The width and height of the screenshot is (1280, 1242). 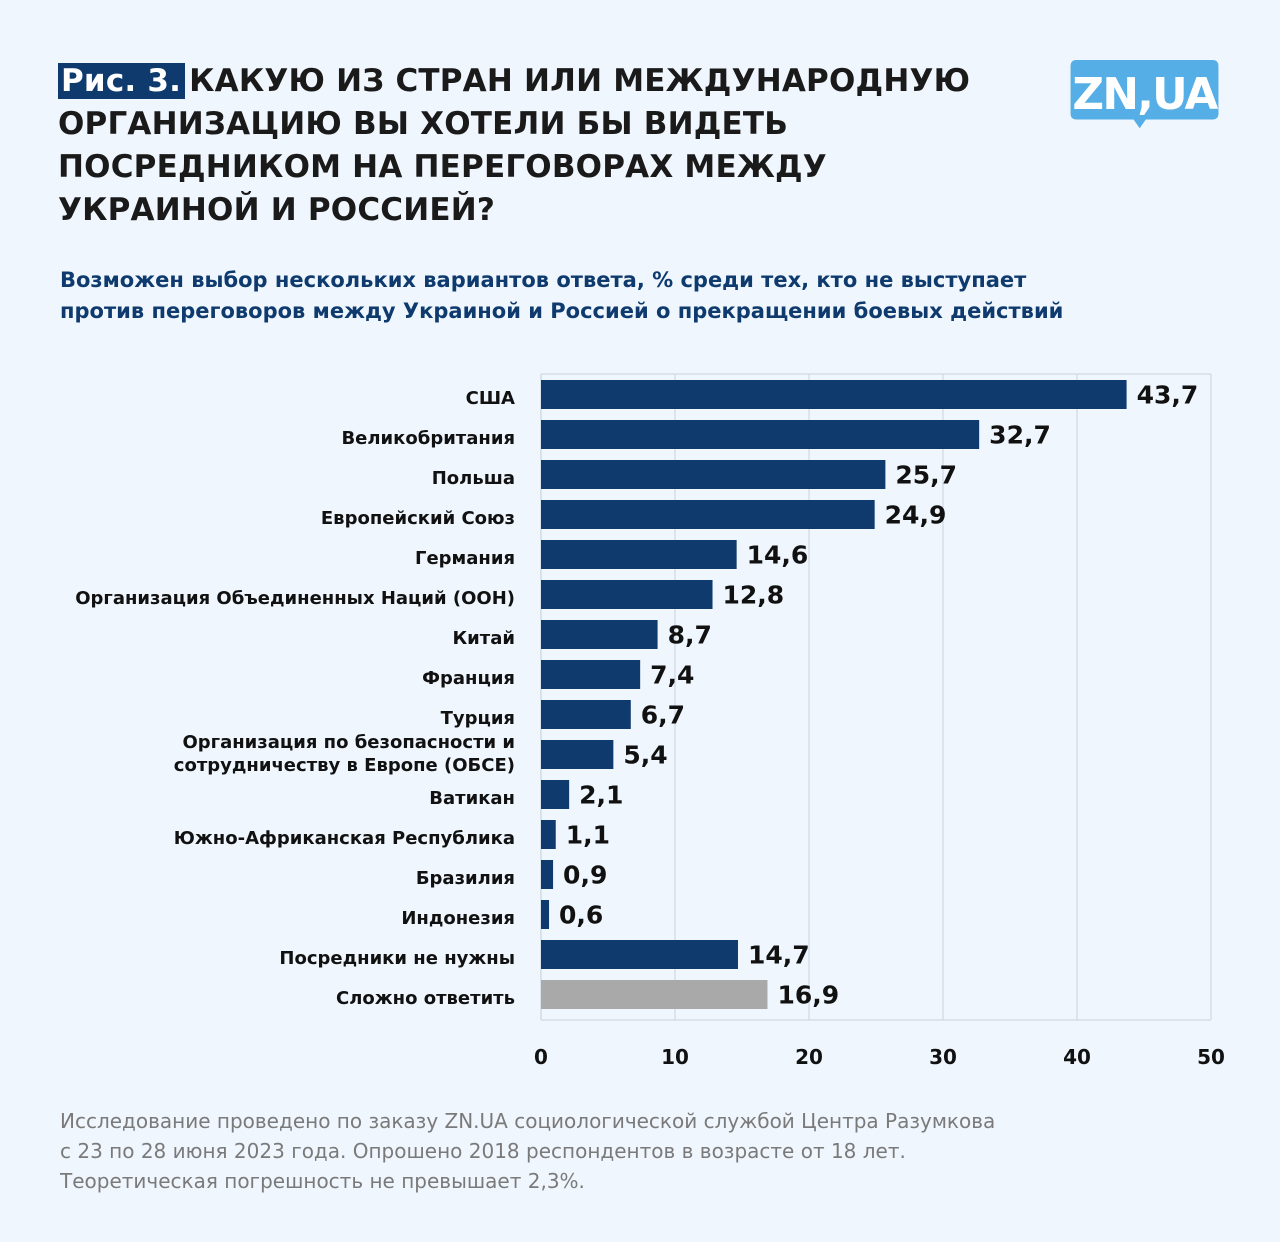 What do you see at coordinates (926, 475) in the screenshot?
I see `value-label: 25,7` at bounding box center [926, 475].